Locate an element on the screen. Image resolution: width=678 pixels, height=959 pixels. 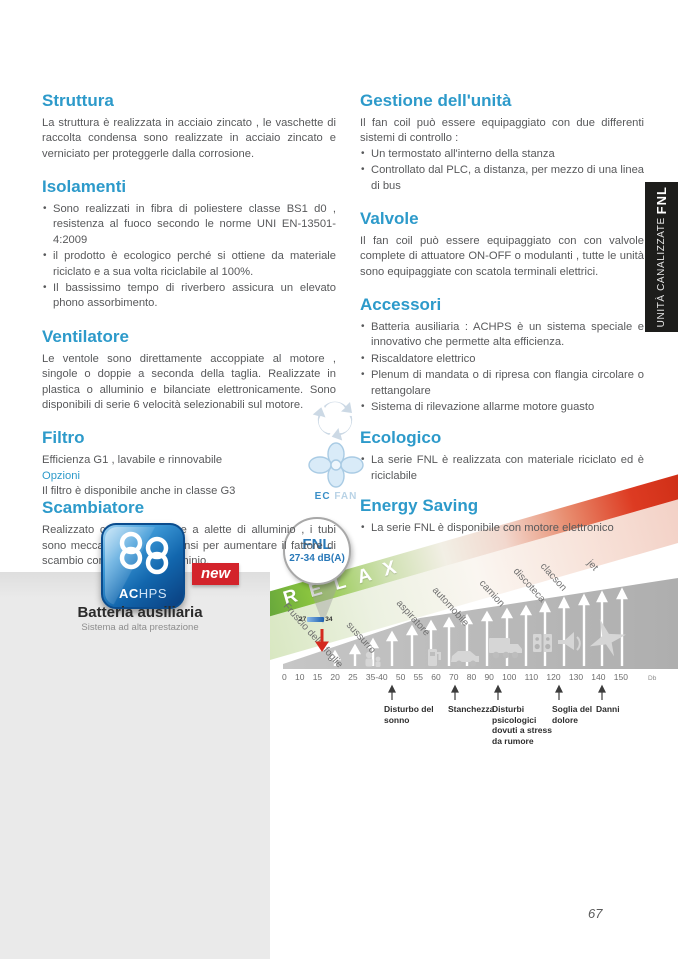
fnl-bubble-range: 27-34 dB(A) is located at coordinates (317, 559).